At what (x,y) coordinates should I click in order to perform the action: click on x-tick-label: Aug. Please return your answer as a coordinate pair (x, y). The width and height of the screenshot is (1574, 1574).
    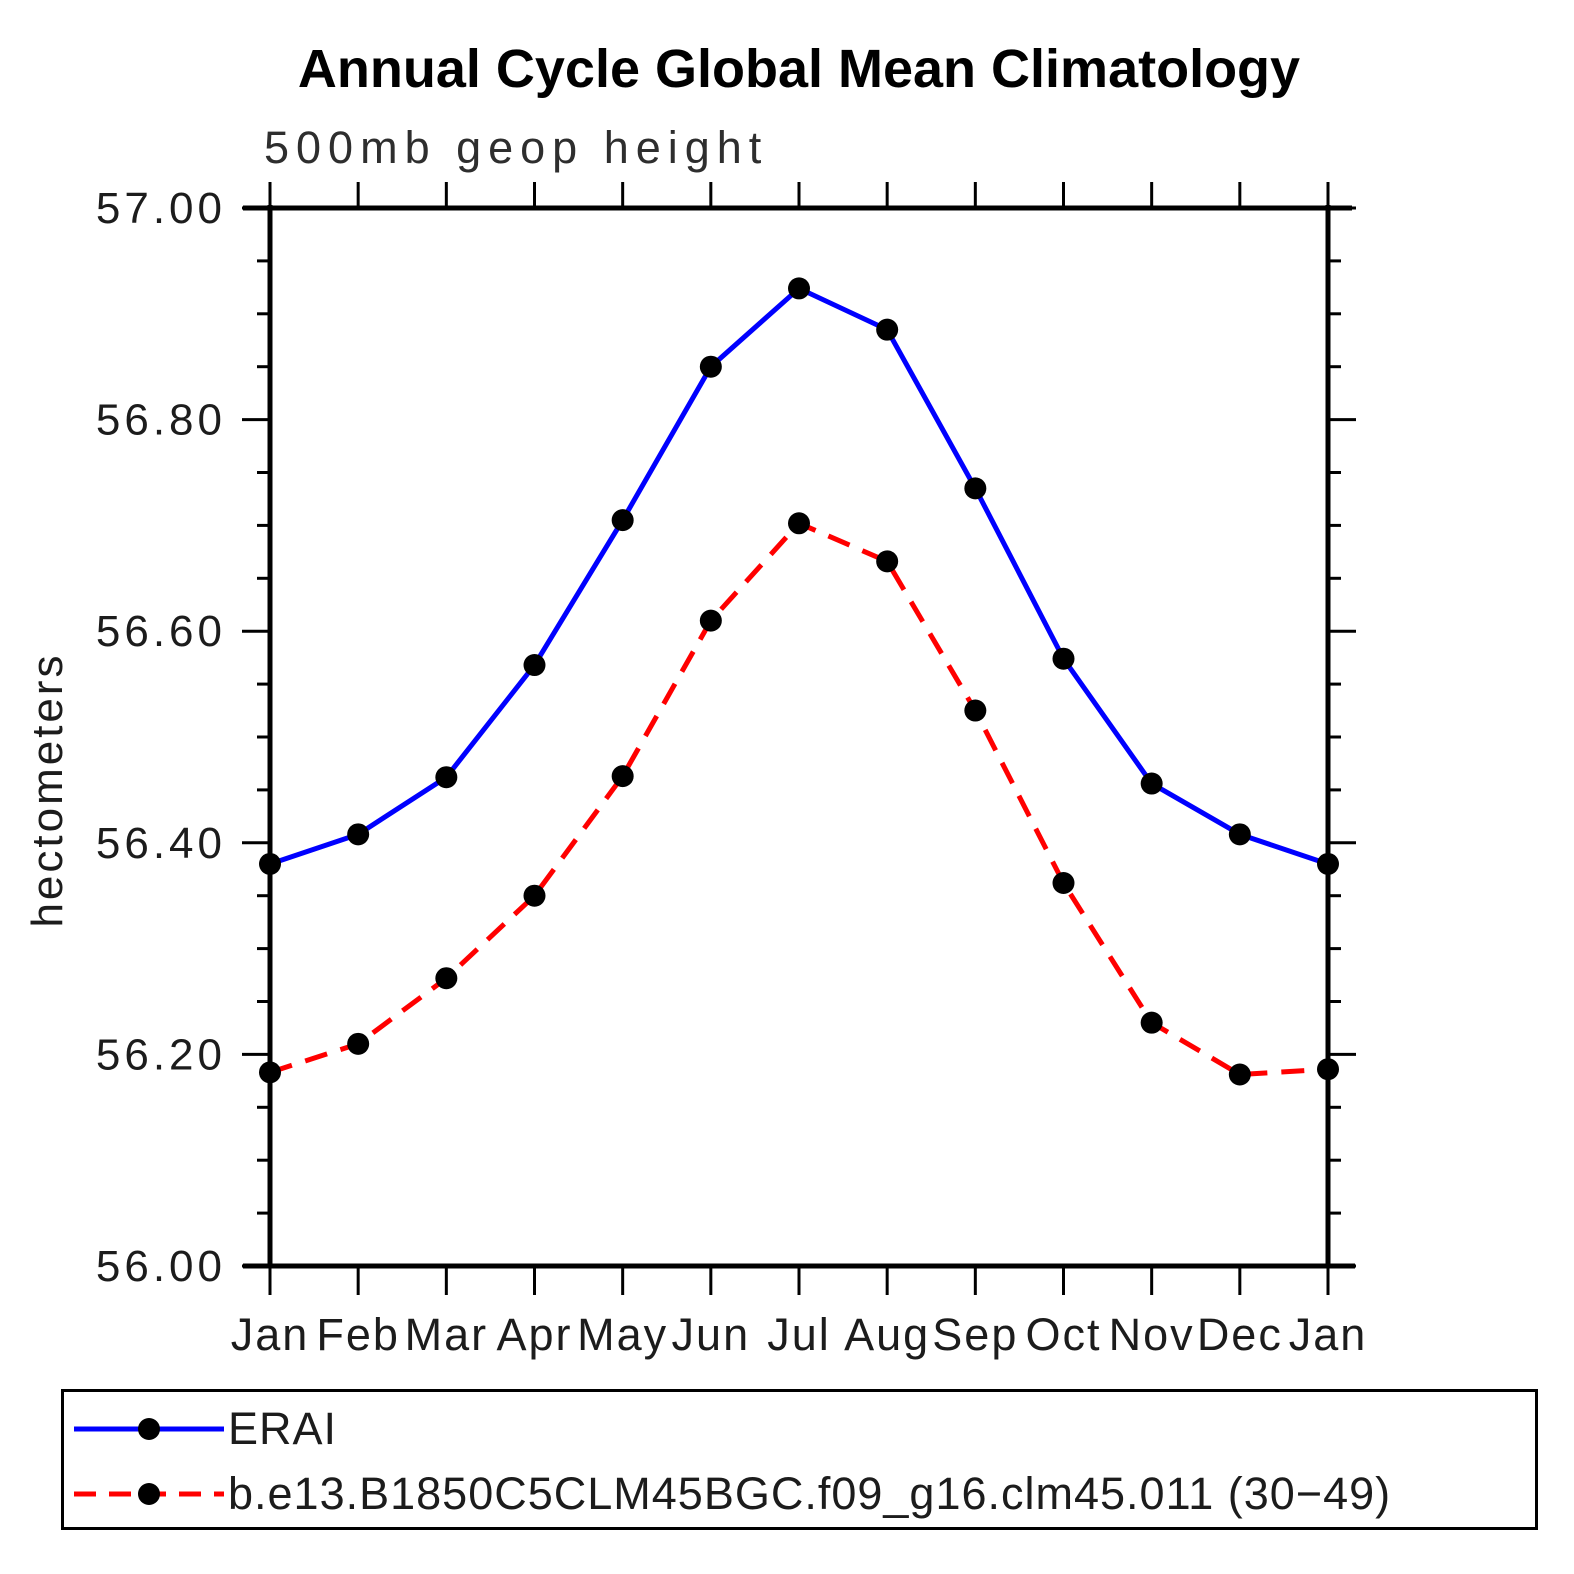
    Looking at the image, I should click on (887, 1334).